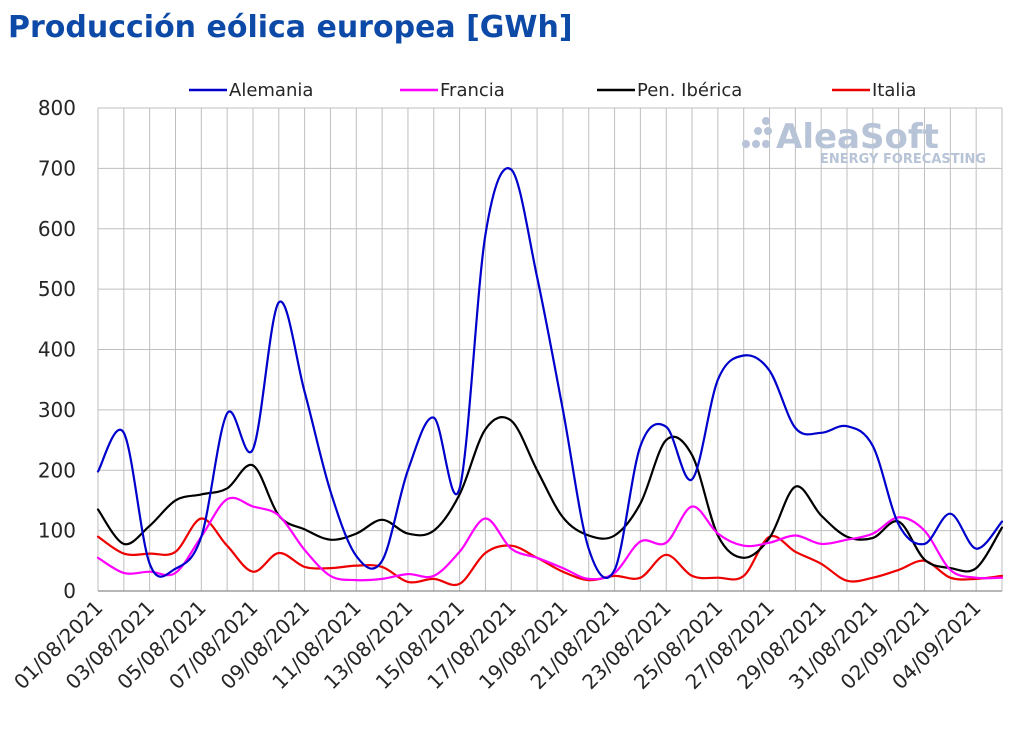 This screenshot has width=1024, height=731. What do you see at coordinates (903, 159) in the screenshot?
I see `watermark-sub: ENERGY FORECASTING` at bounding box center [903, 159].